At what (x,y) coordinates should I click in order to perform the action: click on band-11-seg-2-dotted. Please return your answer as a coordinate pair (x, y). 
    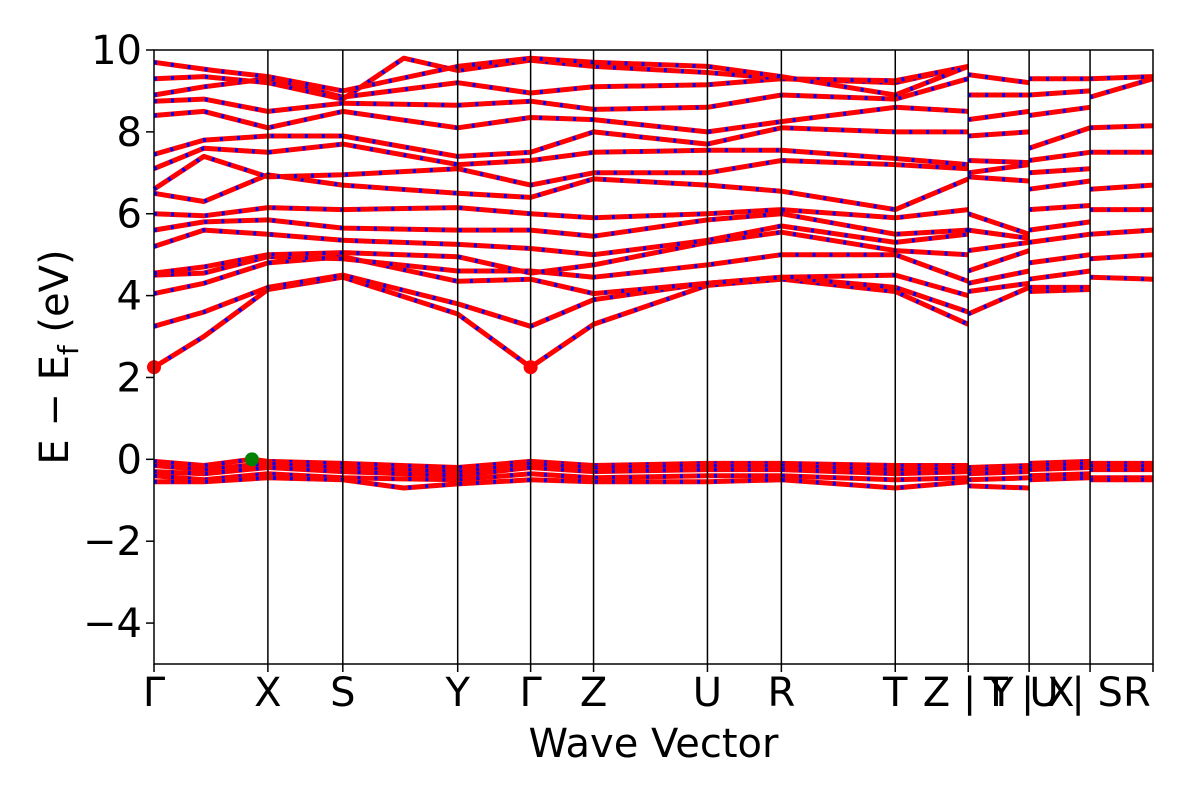
    Looking at the image, I should click on (1059, 111).